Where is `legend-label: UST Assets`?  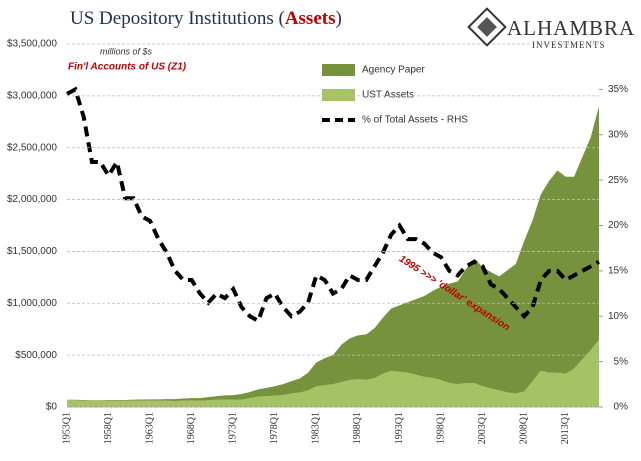
legend-label: UST Assets is located at coordinates (388, 95).